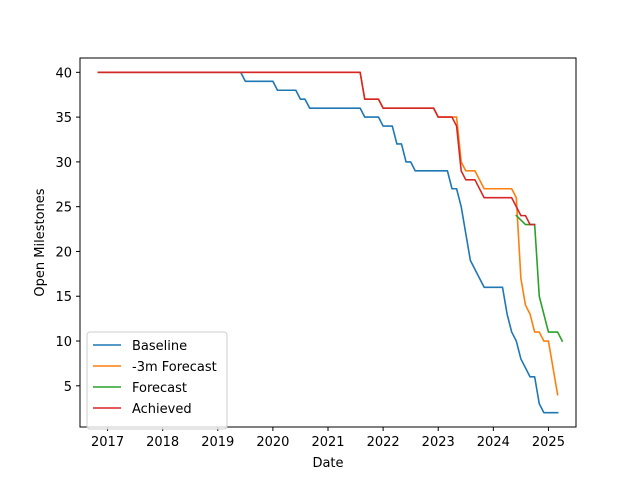  Describe the element at coordinates (159, 346) in the screenshot. I see `legend-entry-label: Baseline` at that location.